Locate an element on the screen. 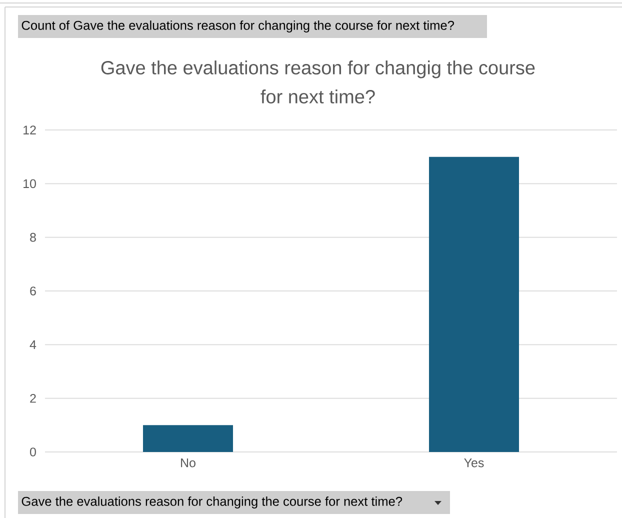 The width and height of the screenshot is (622, 518). y-tick-label: 12 is located at coordinates (30, 130).